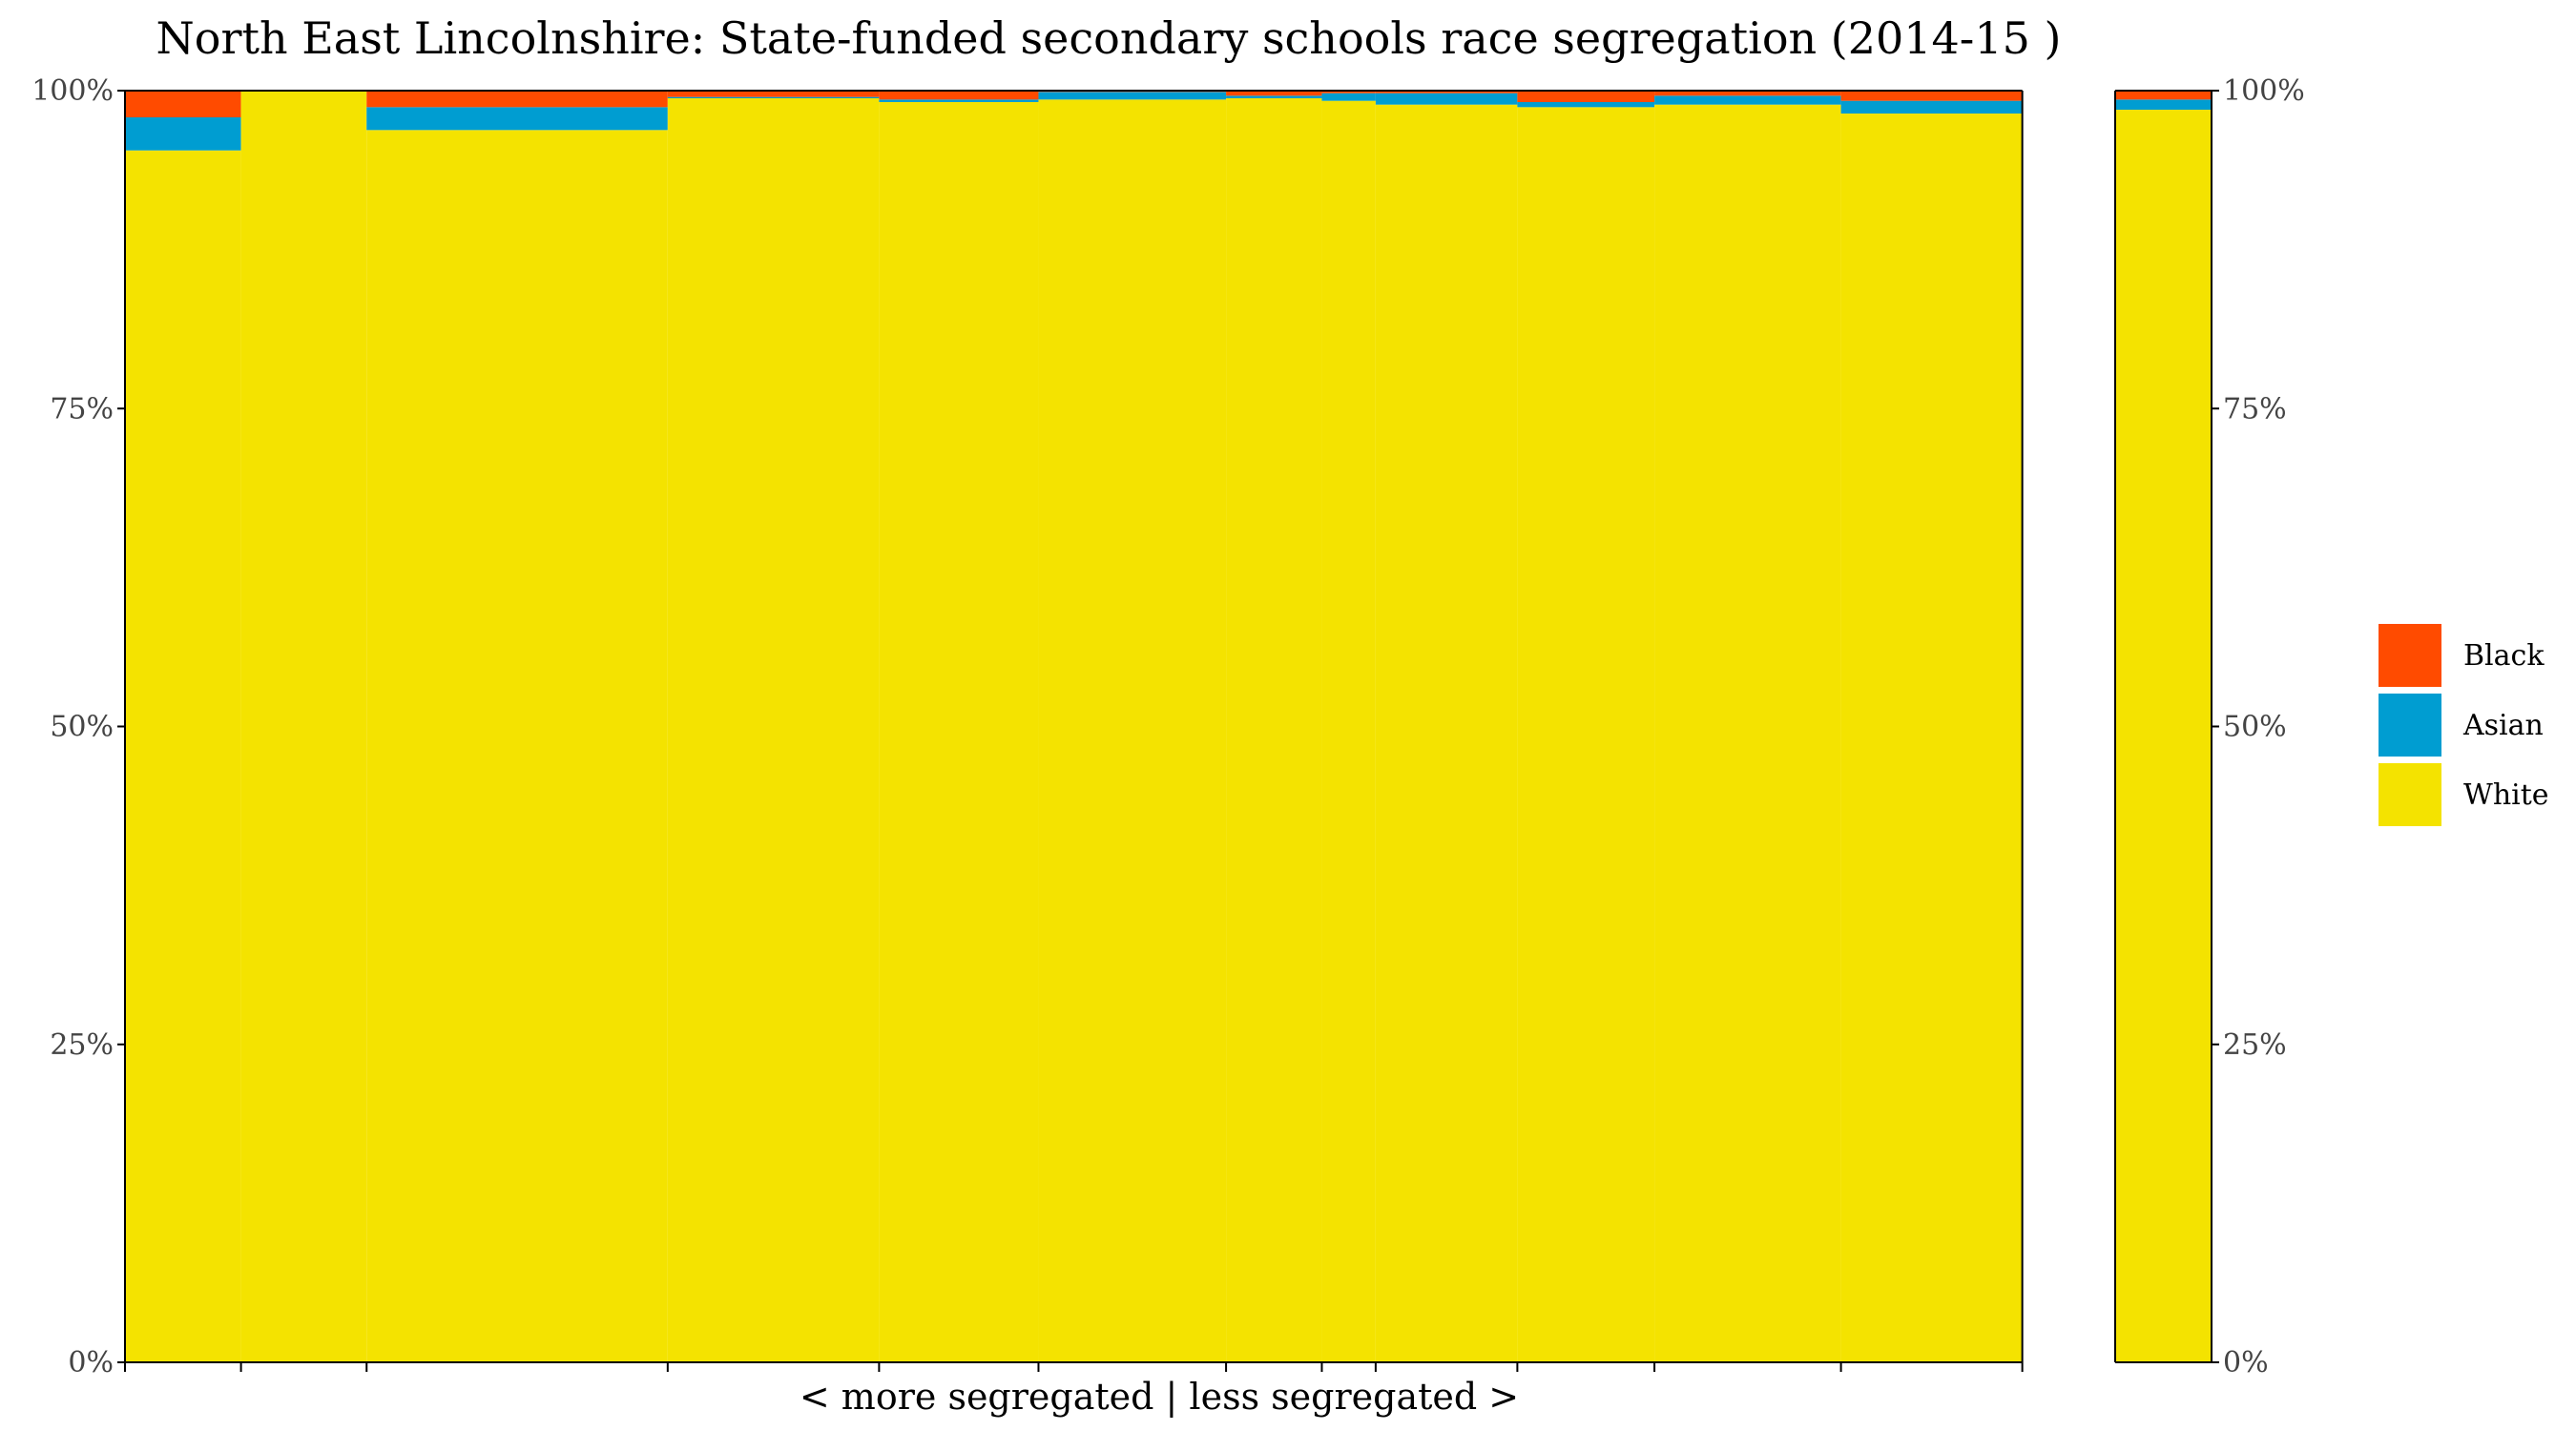 Image resolution: width=2576 pixels, height=1431 pixels. I want to click on school-bar-3-black-segment, so click(517, 99).